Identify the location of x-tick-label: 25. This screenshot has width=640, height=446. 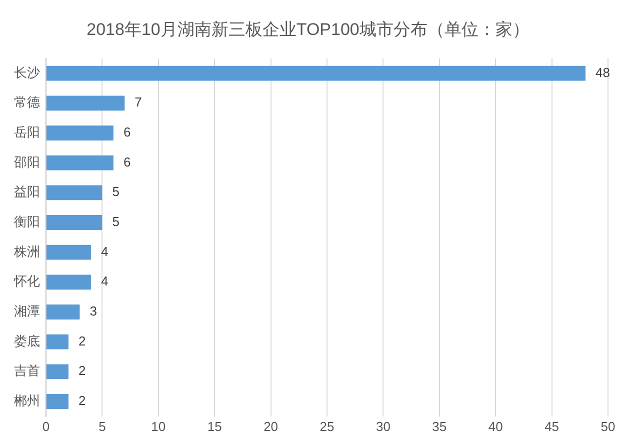
(327, 426).